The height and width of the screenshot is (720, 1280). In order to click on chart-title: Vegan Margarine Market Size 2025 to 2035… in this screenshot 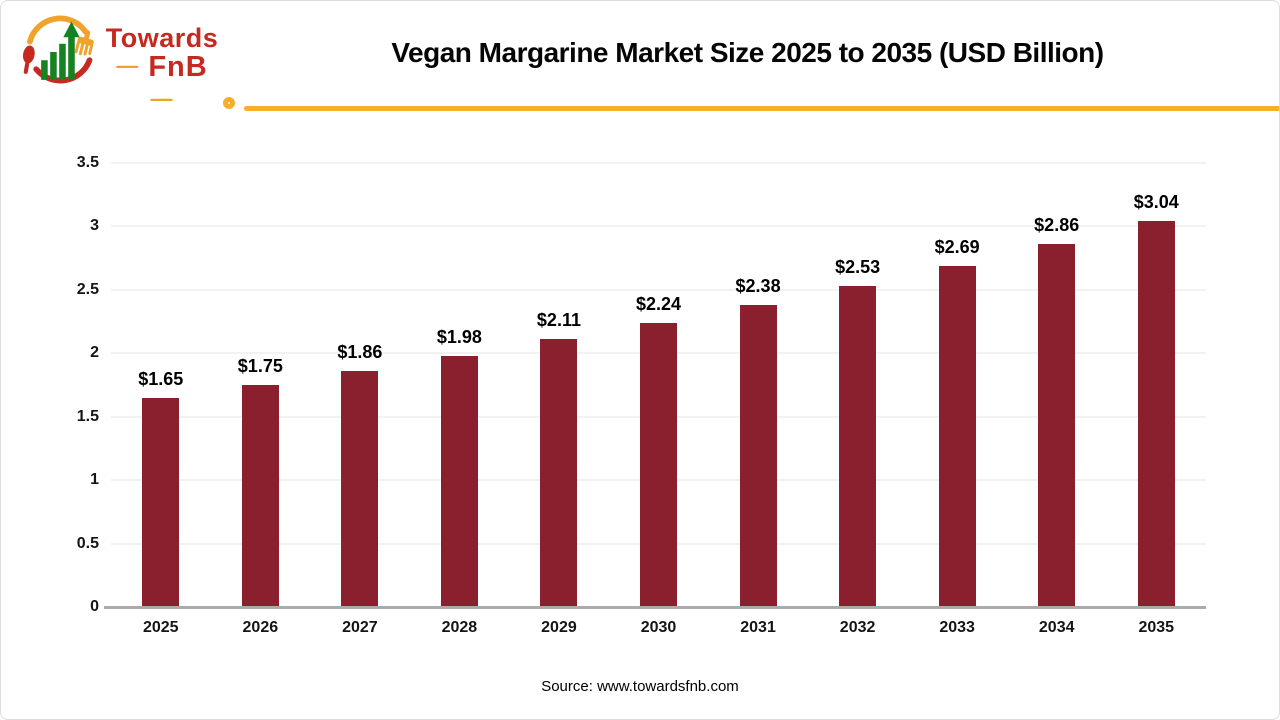, I will do `click(747, 52)`.